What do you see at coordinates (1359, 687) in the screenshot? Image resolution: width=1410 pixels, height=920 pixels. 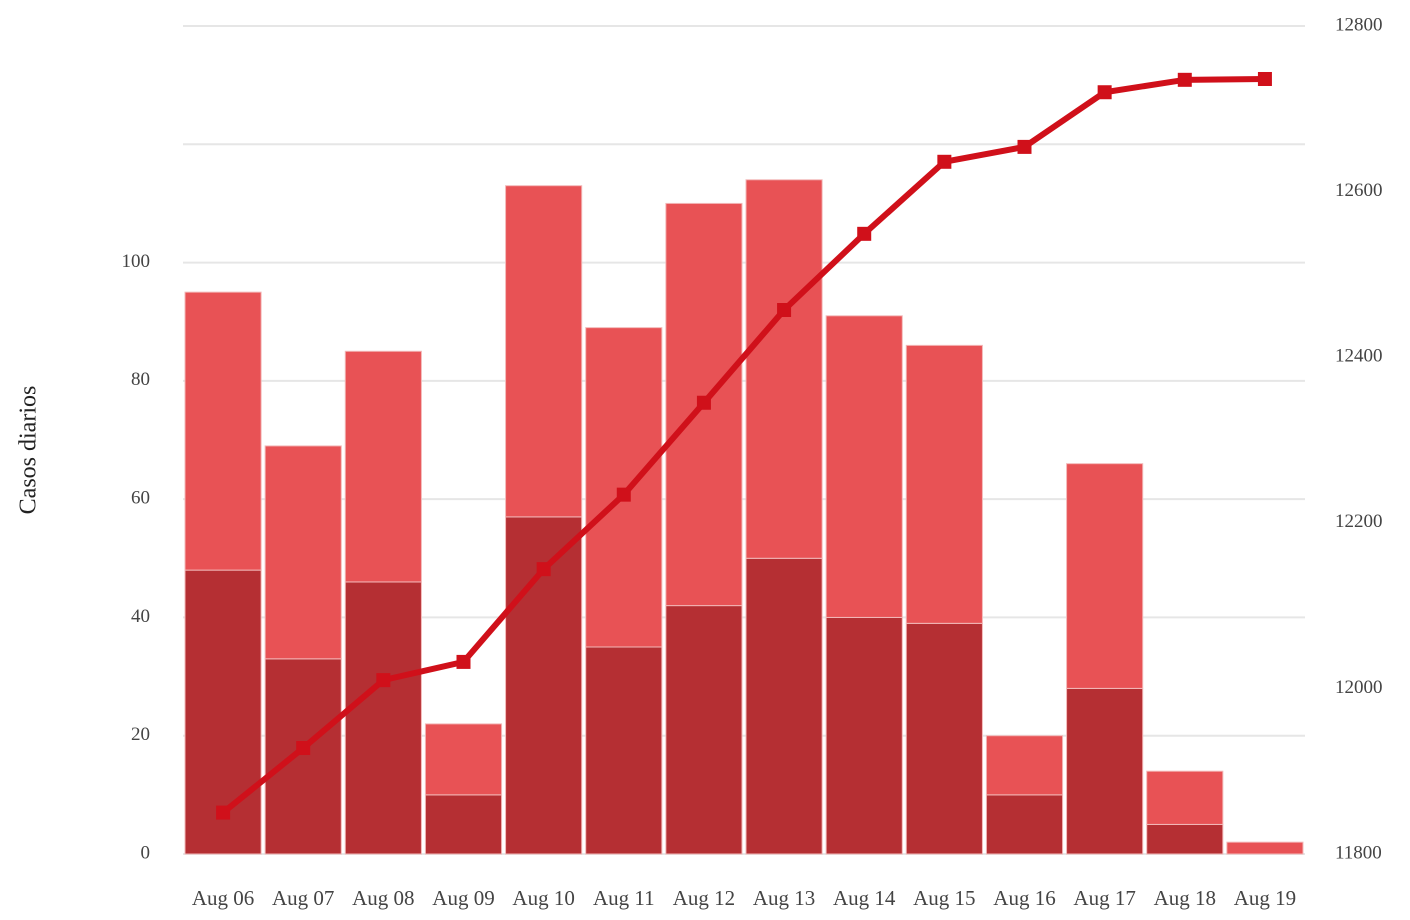 I see `y2-tick-label: 12000` at bounding box center [1359, 687].